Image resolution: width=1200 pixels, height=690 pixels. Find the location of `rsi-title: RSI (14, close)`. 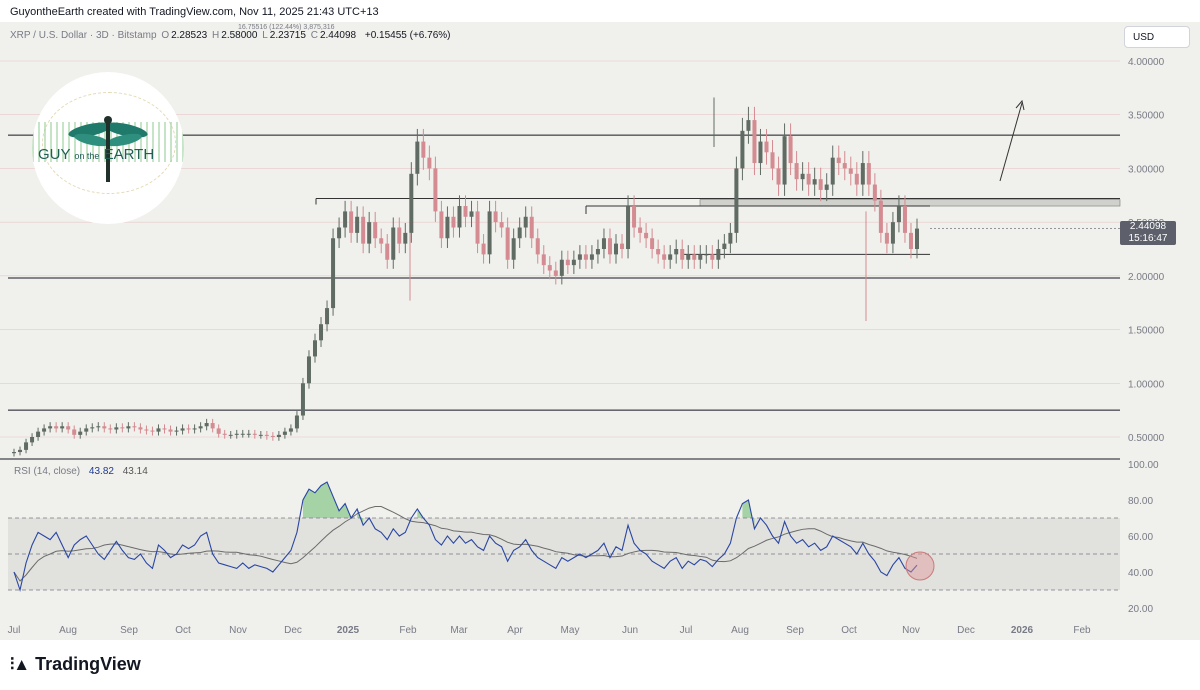

rsi-title: RSI (14, close) is located at coordinates (47, 471).